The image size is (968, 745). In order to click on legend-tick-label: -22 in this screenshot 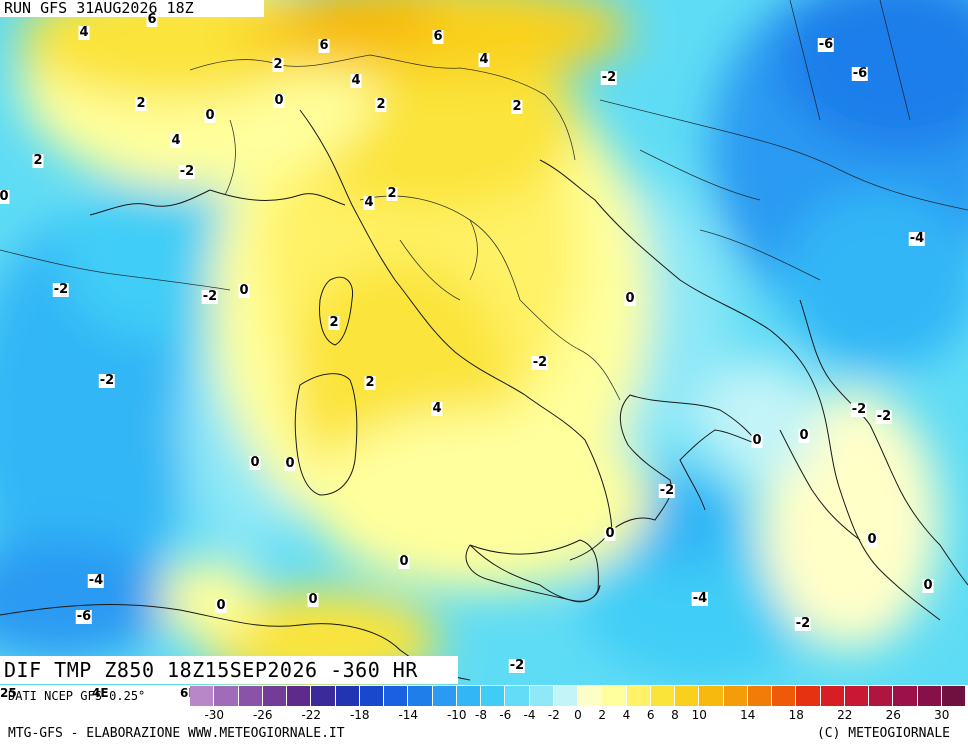, I will do `click(311, 715)`.